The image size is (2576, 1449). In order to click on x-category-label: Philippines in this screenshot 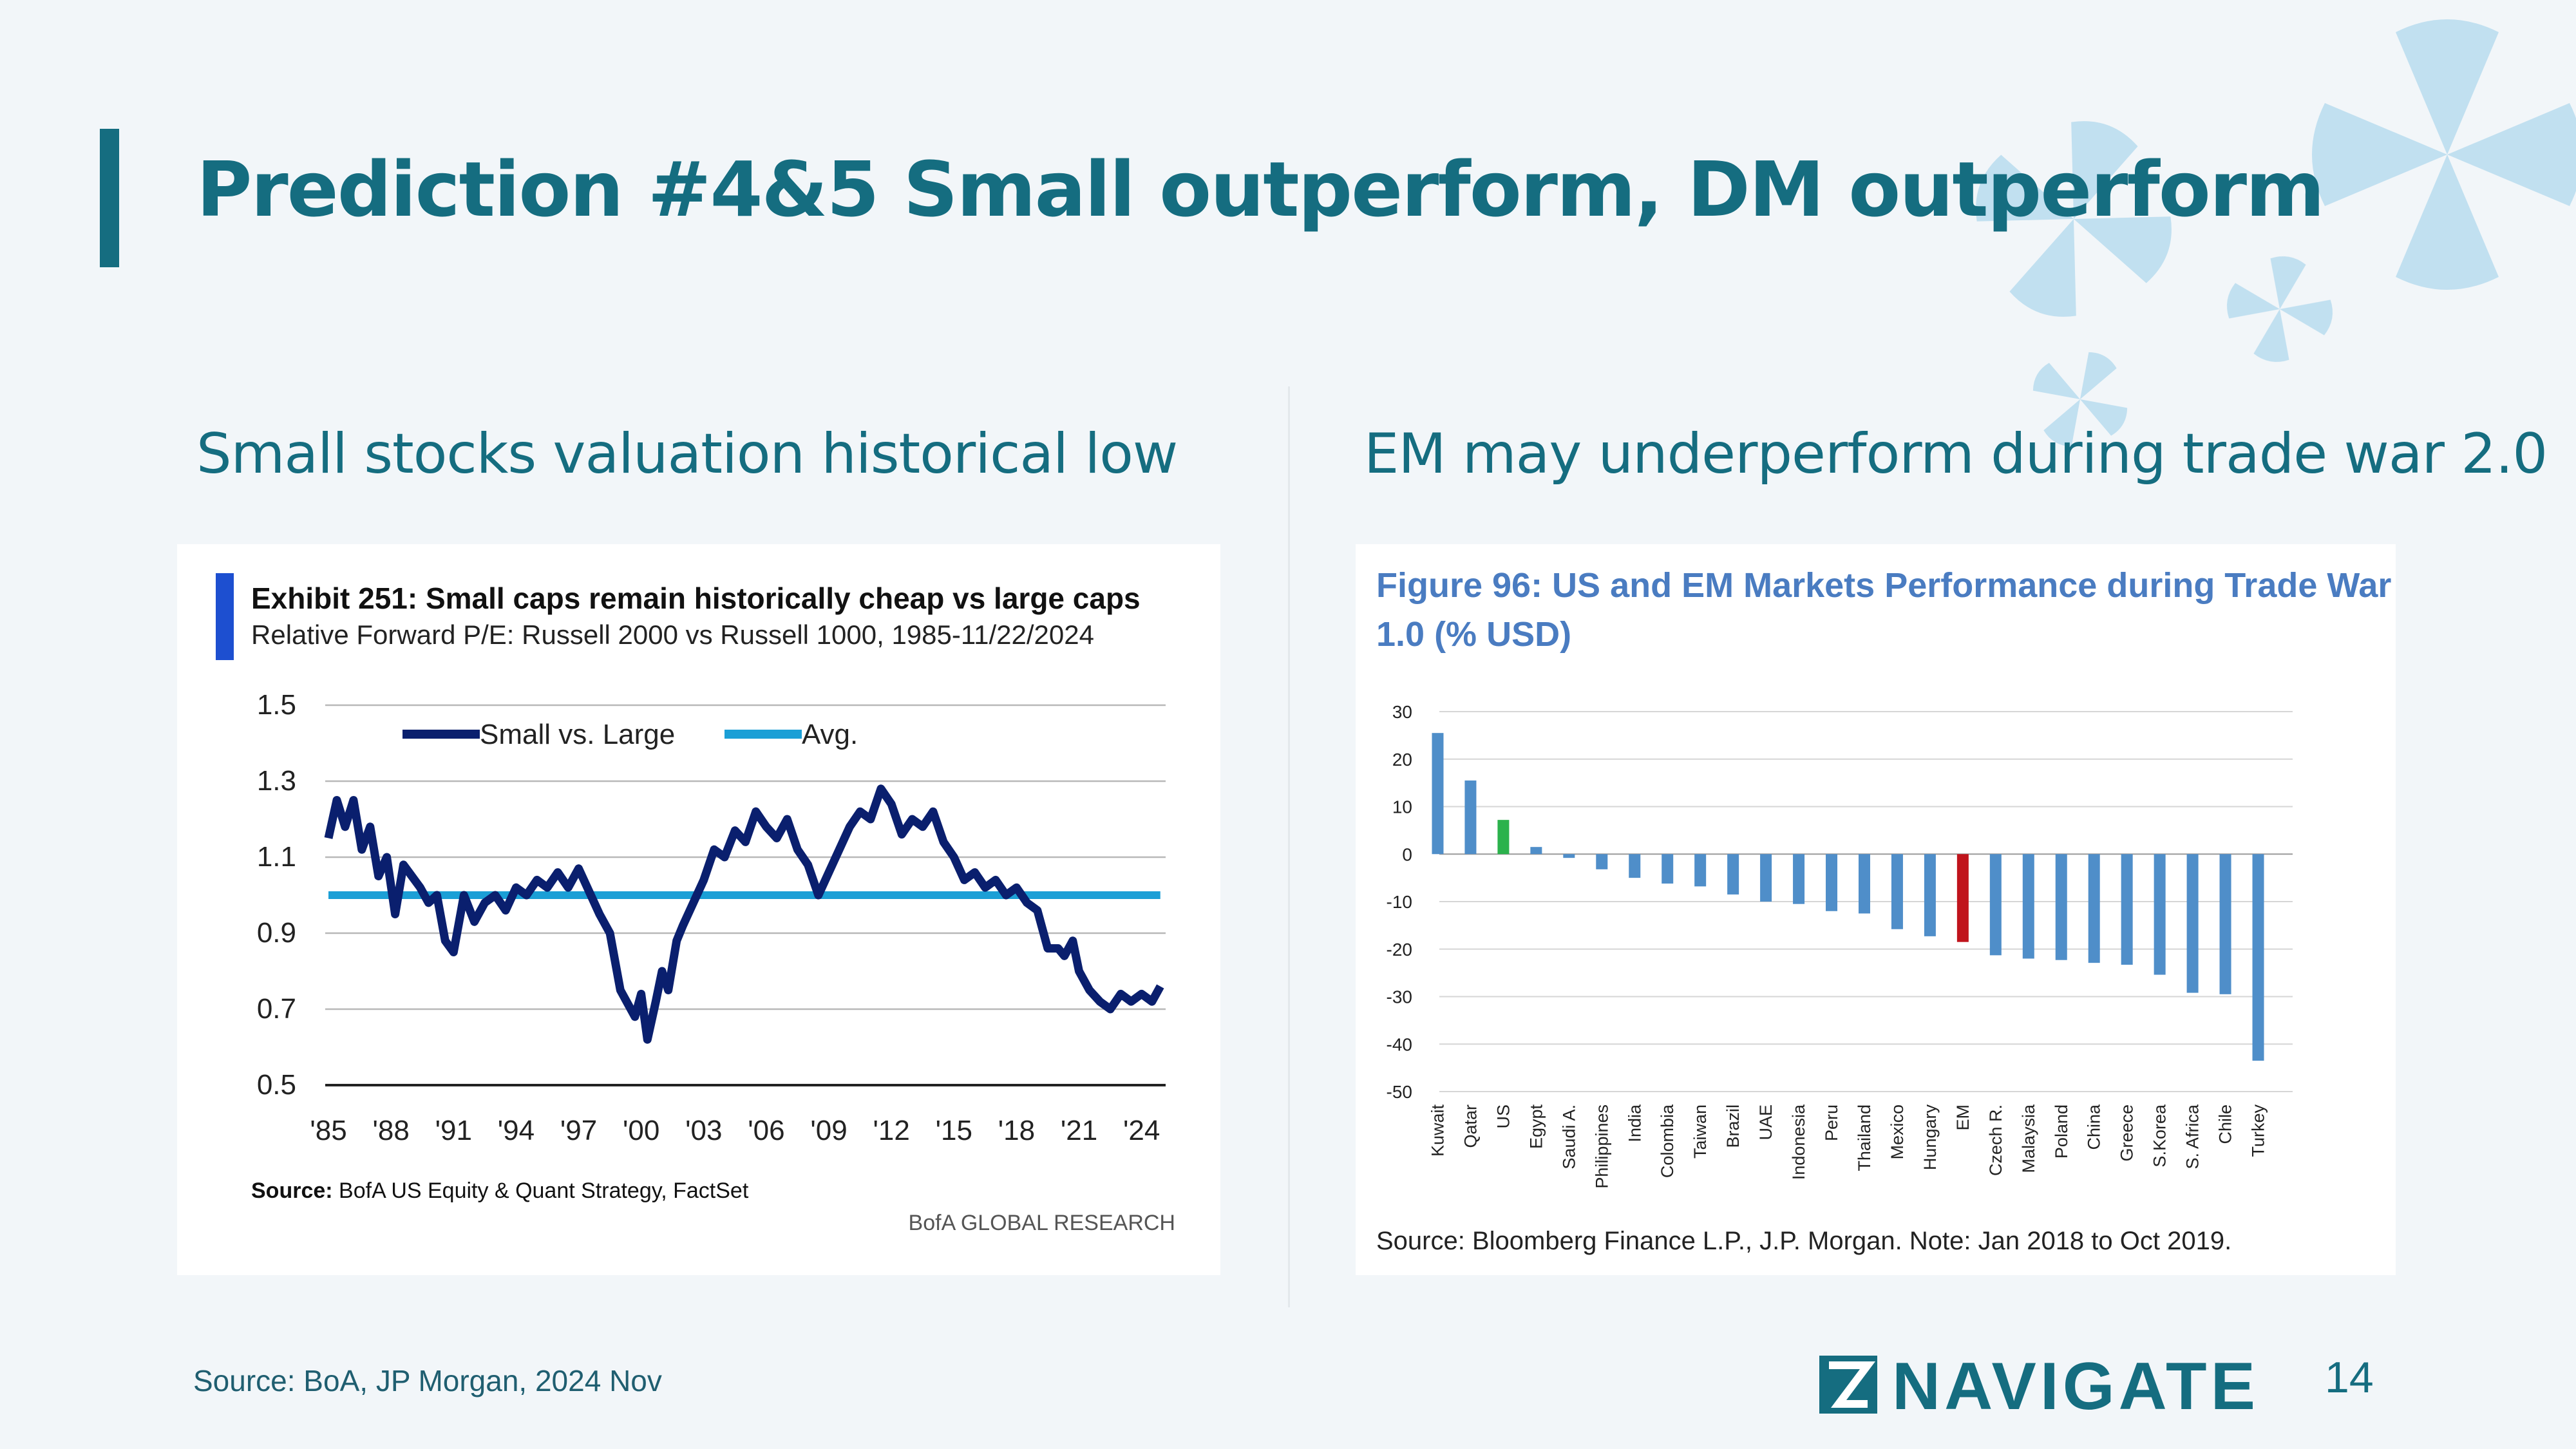, I will do `click(1601, 1146)`.